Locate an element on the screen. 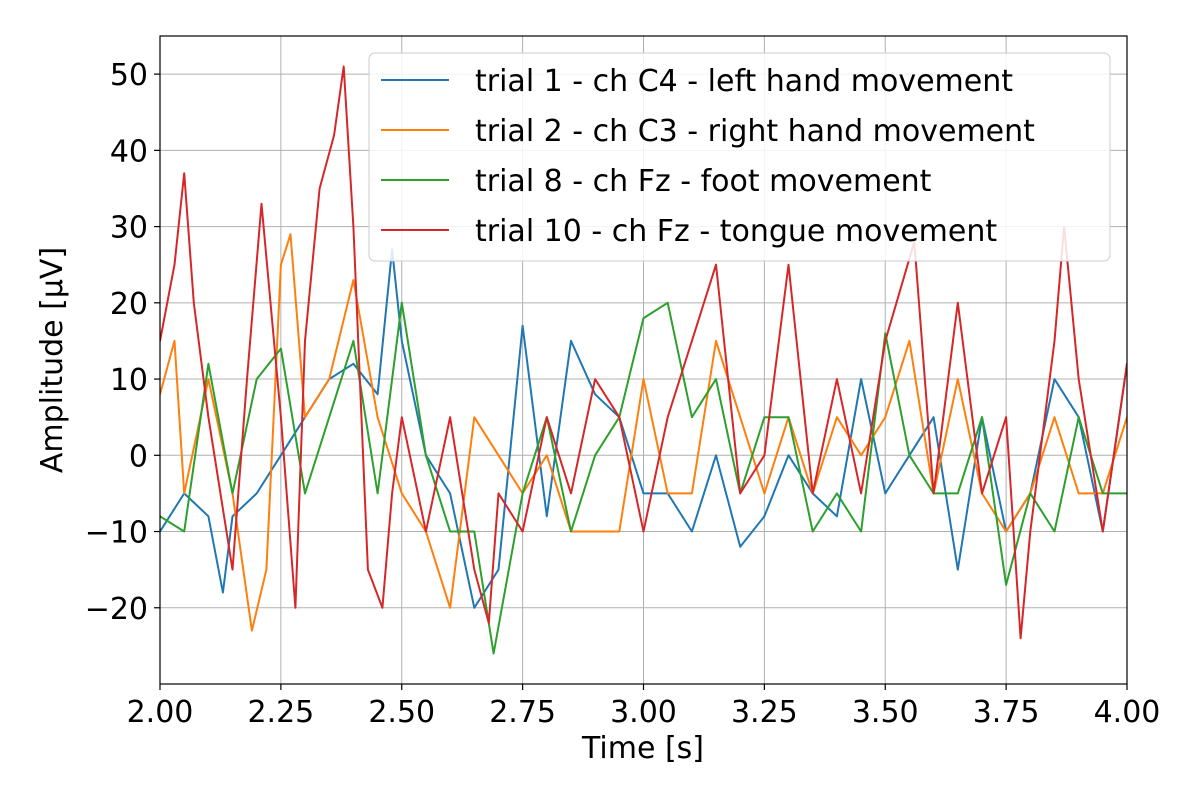  x-tick-label: 3.25 is located at coordinates (764, 712).